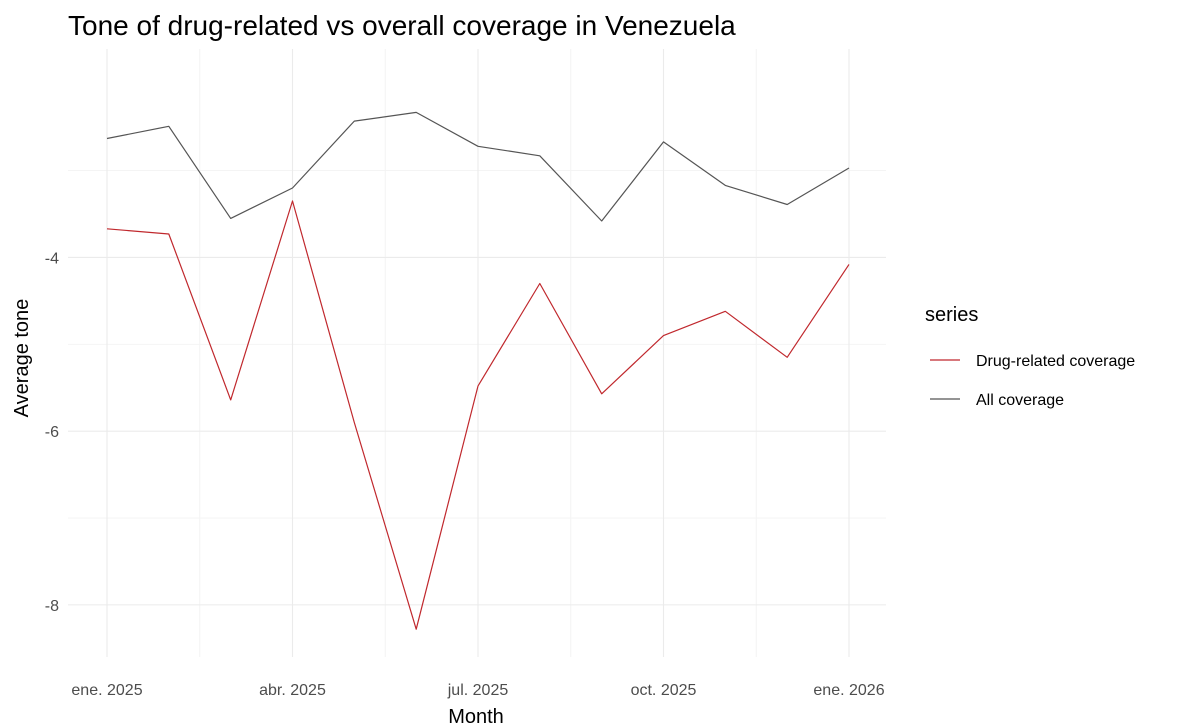  Describe the element at coordinates (848, 690) in the screenshot. I see `x-tick-label: ene. 2026` at that location.